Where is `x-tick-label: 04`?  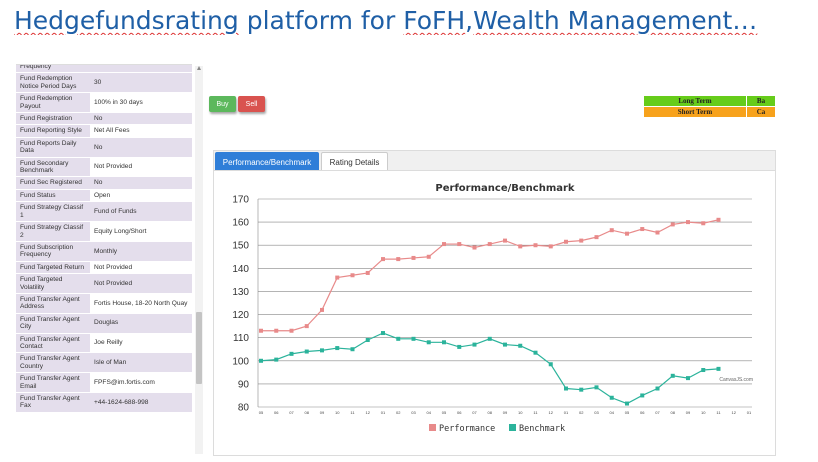
x-tick-label: 04 is located at coordinates (429, 412).